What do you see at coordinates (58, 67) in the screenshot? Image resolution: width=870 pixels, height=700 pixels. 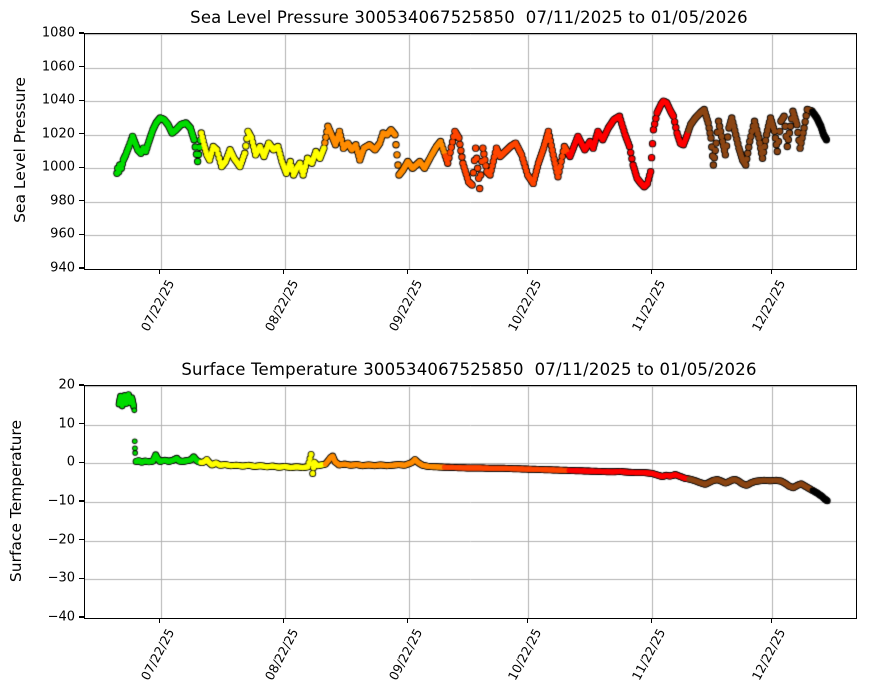 I see `y-tick-label: 1060` at bounding box center [58, 67].